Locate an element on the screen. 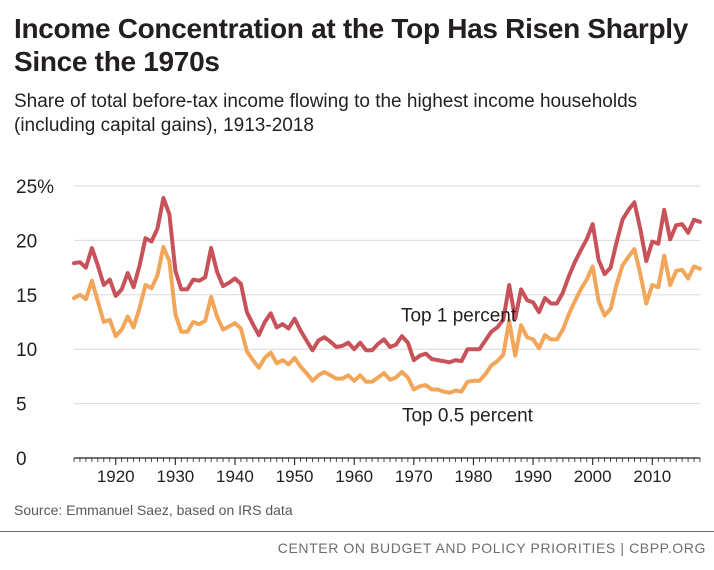 This screenshot has height=570, width=714. x-tick-label-1940: 1940 is located at coordinates (235, 476).